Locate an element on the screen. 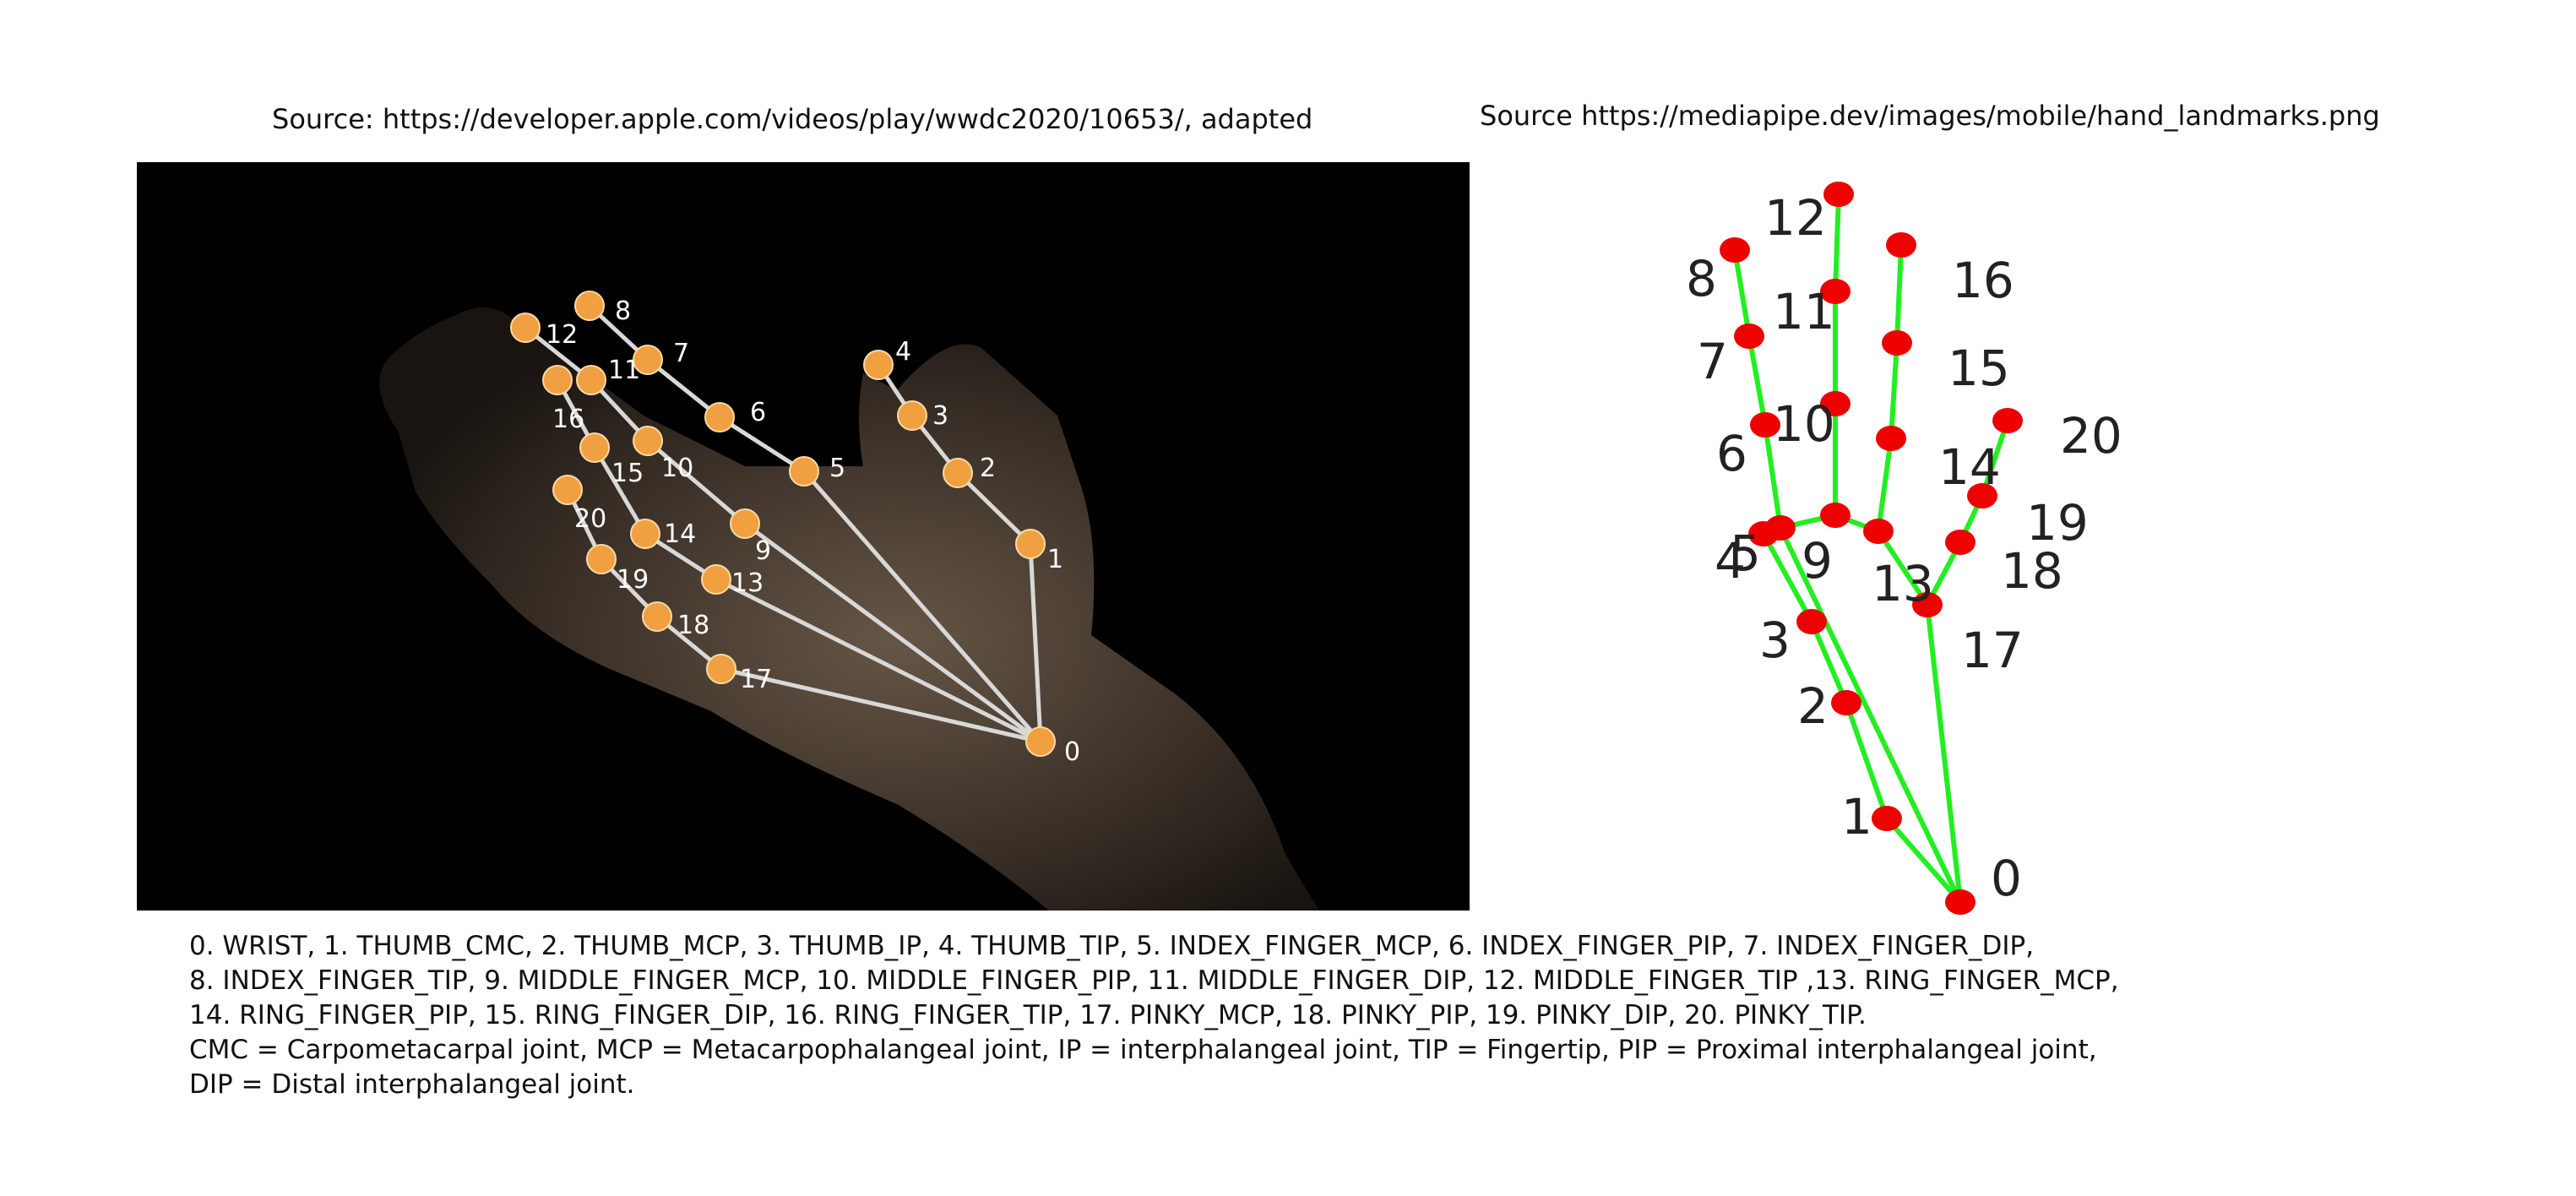 This screenshot has width=2576, height=1196. photo-joint-label: 17 is located at coordinates (756, 680).